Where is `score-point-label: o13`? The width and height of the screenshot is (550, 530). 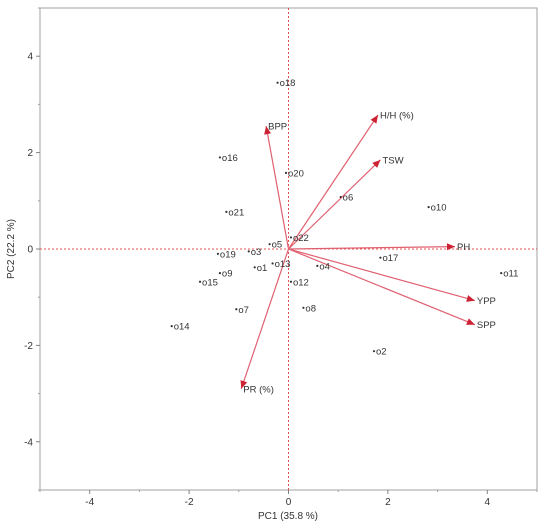 score-point-label: o13 is located at coordinates (283, 264).